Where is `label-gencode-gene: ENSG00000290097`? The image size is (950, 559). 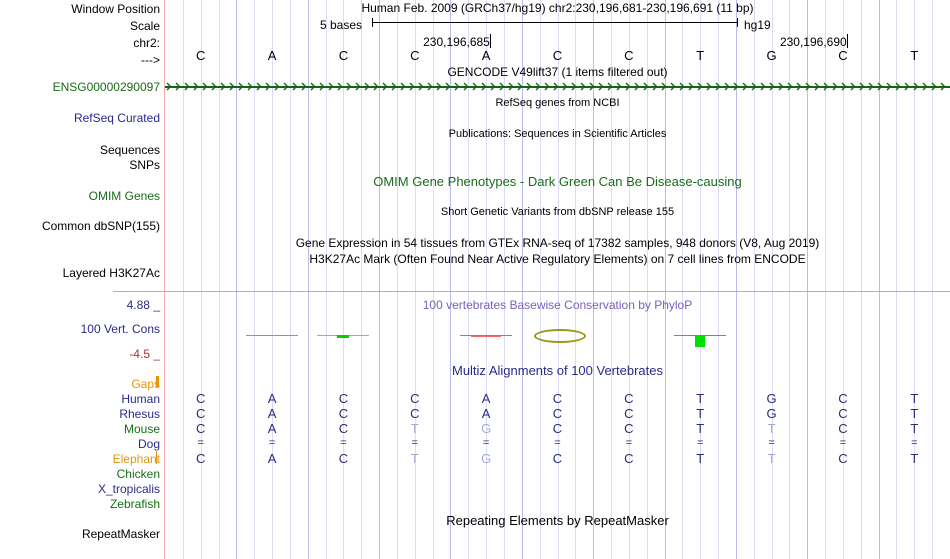
label-gencode-gene: ENSG00000290097 is located at coordinates (106, 87).